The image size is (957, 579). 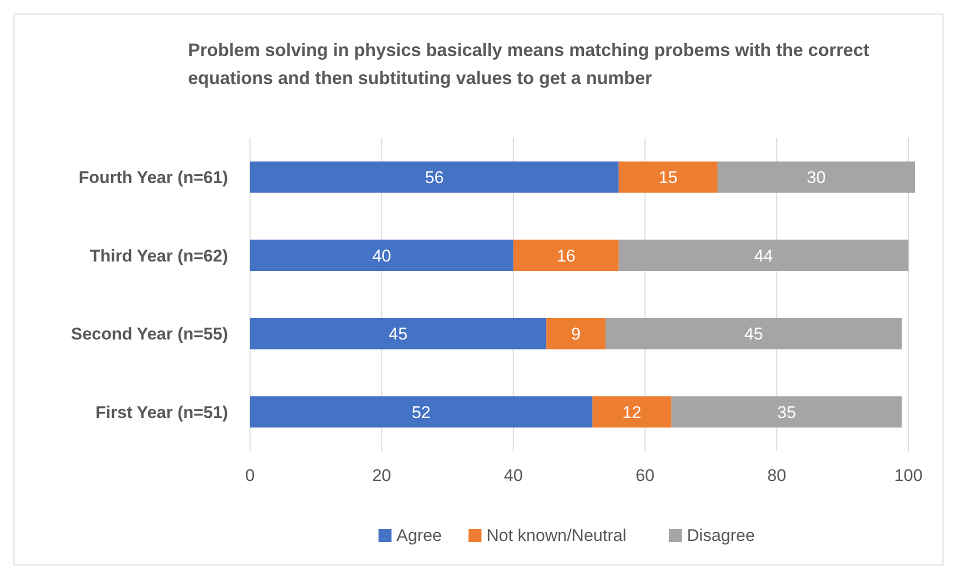 I want to click on x-tick-label: 60, so click(x=645, y=475).